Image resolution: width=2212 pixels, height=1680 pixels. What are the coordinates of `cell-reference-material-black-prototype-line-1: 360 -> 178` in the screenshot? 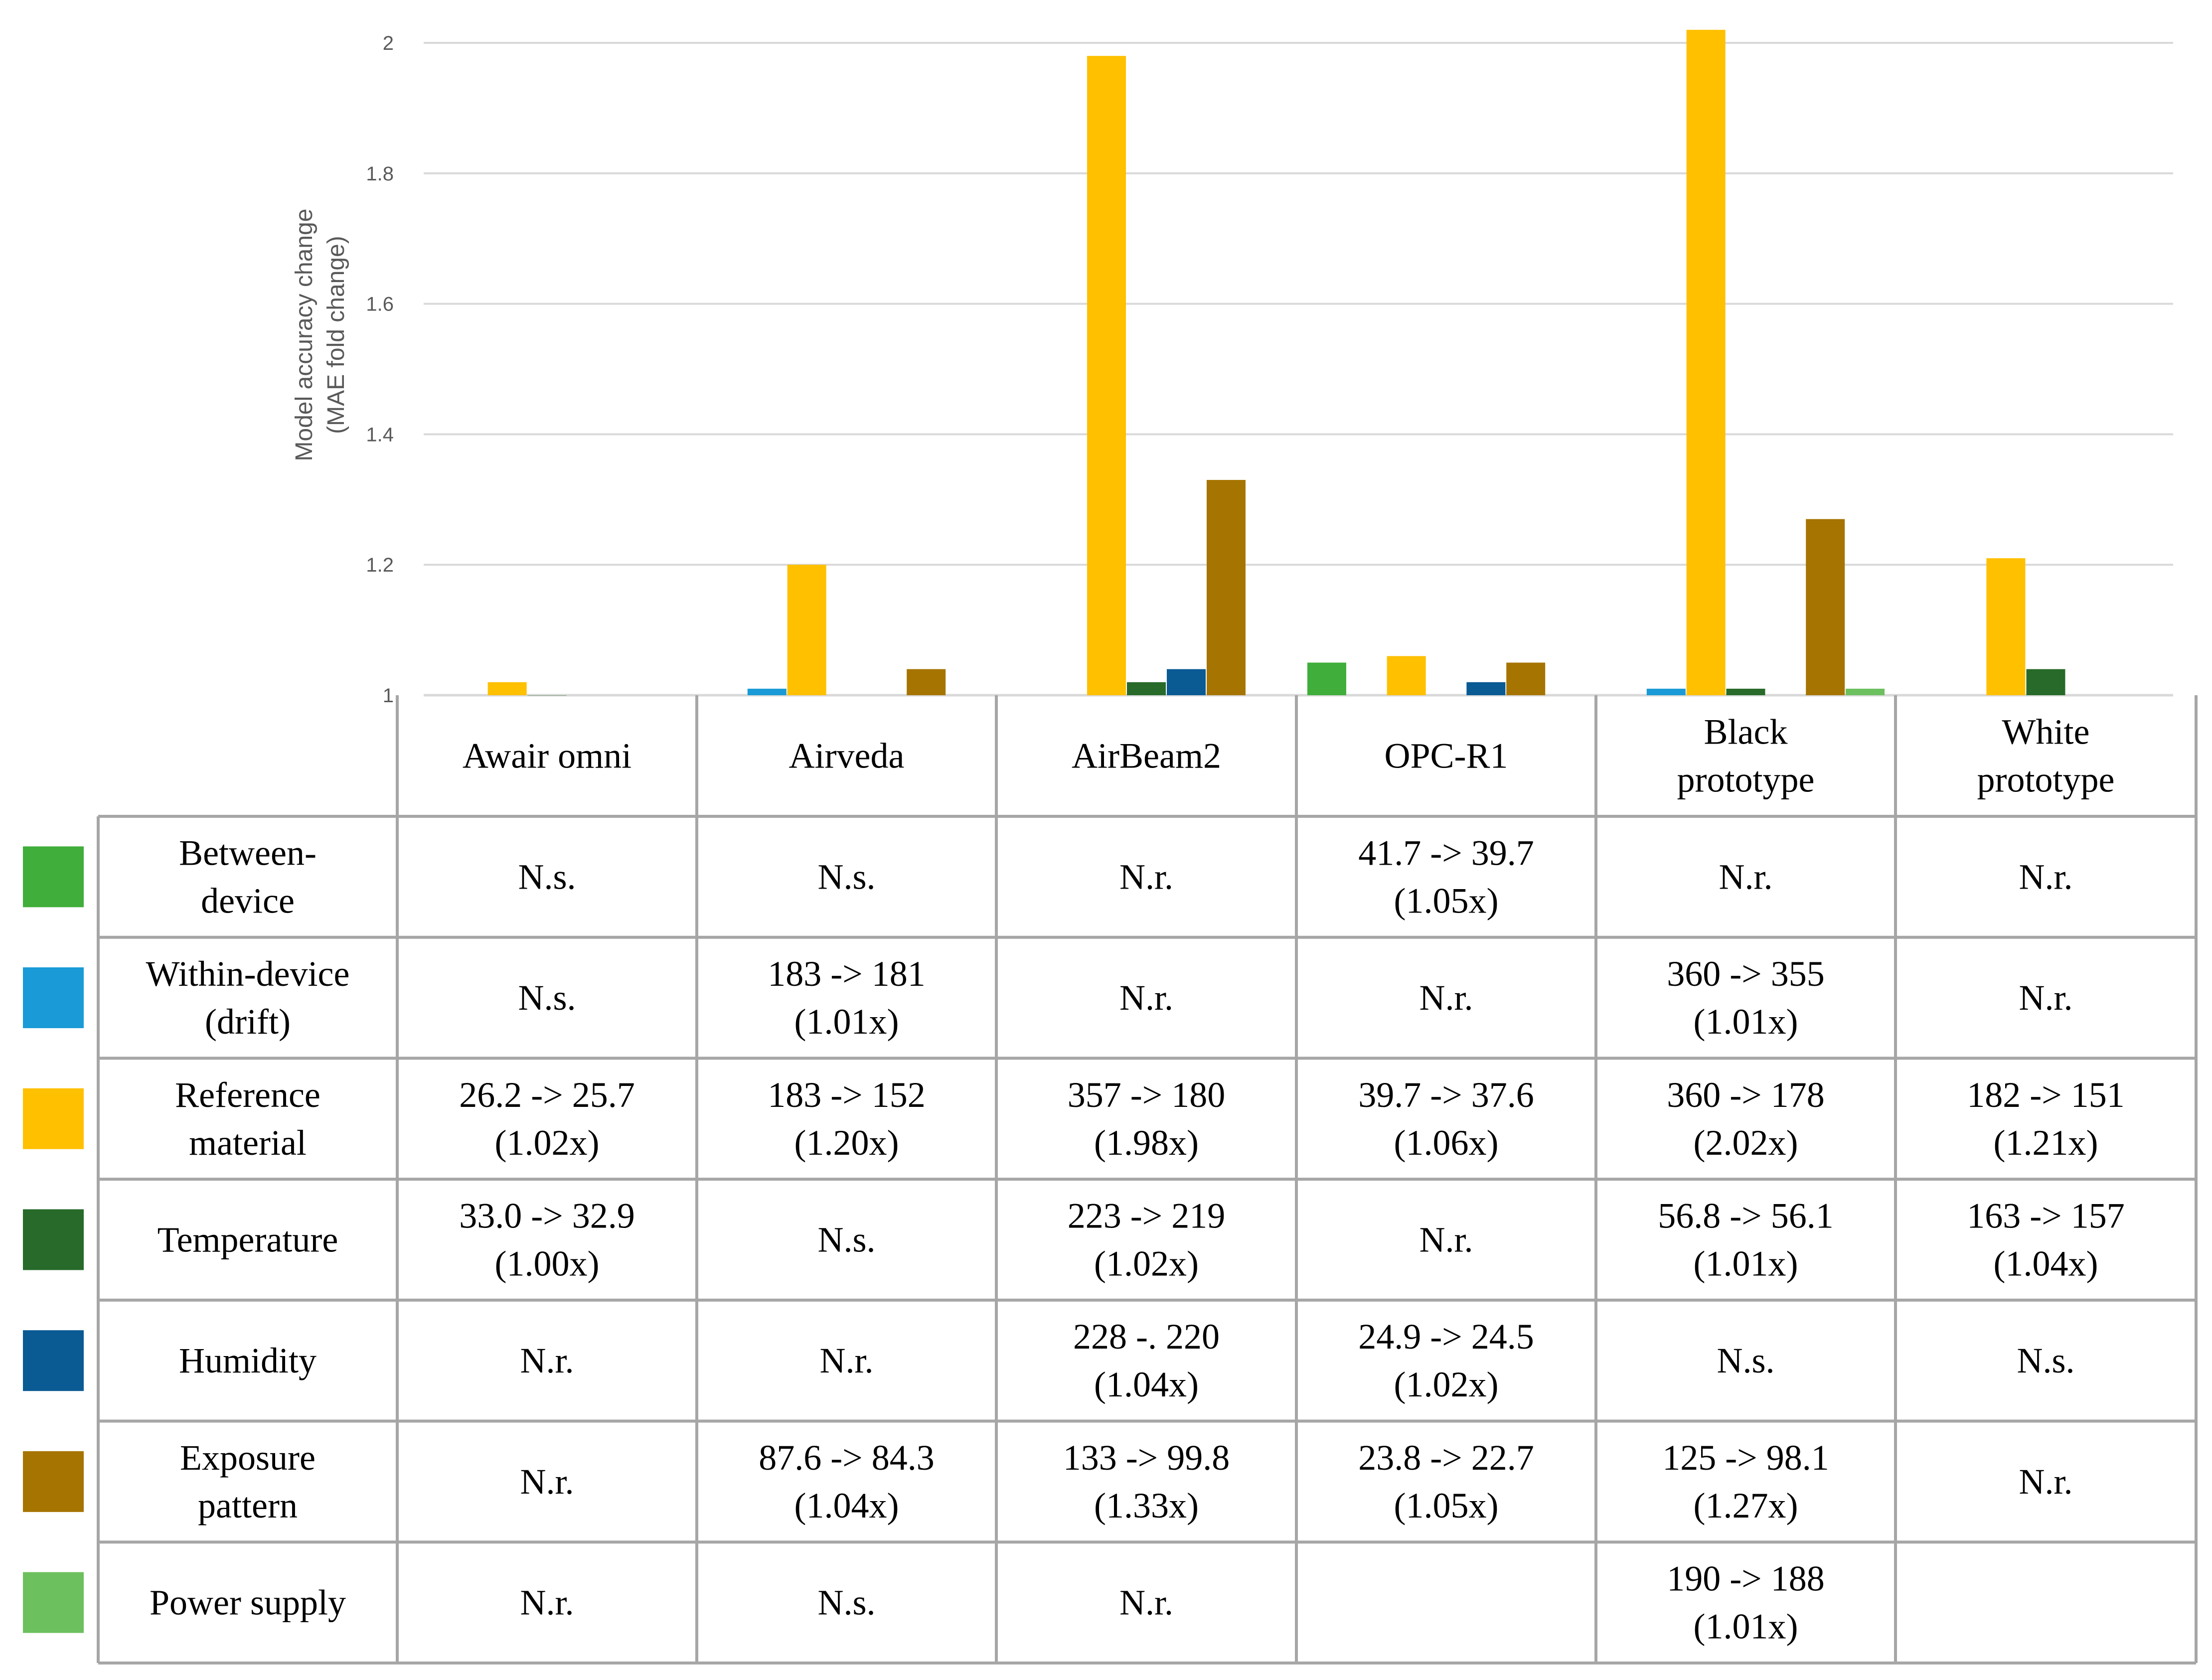 It's located at (1746, 1095).